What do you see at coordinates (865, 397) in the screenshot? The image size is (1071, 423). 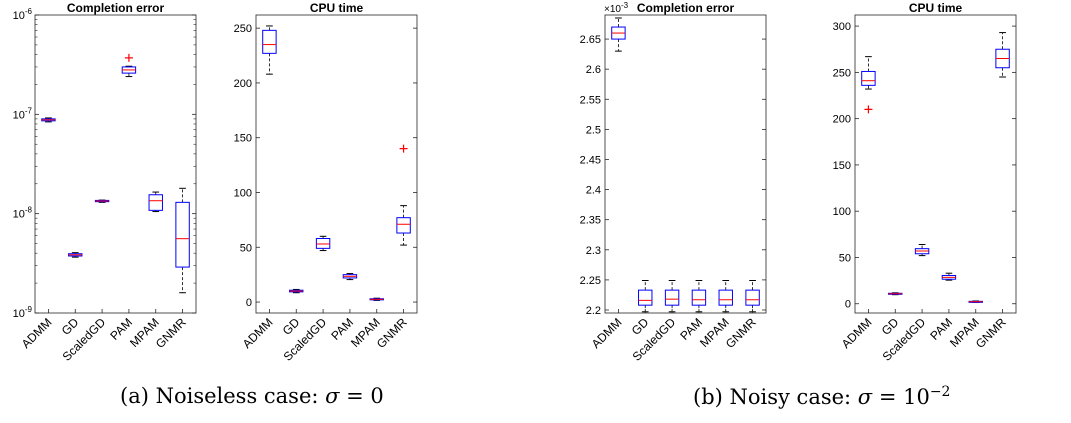 I see `caption-b-symbol: σ` at bounding box center [865, 397].